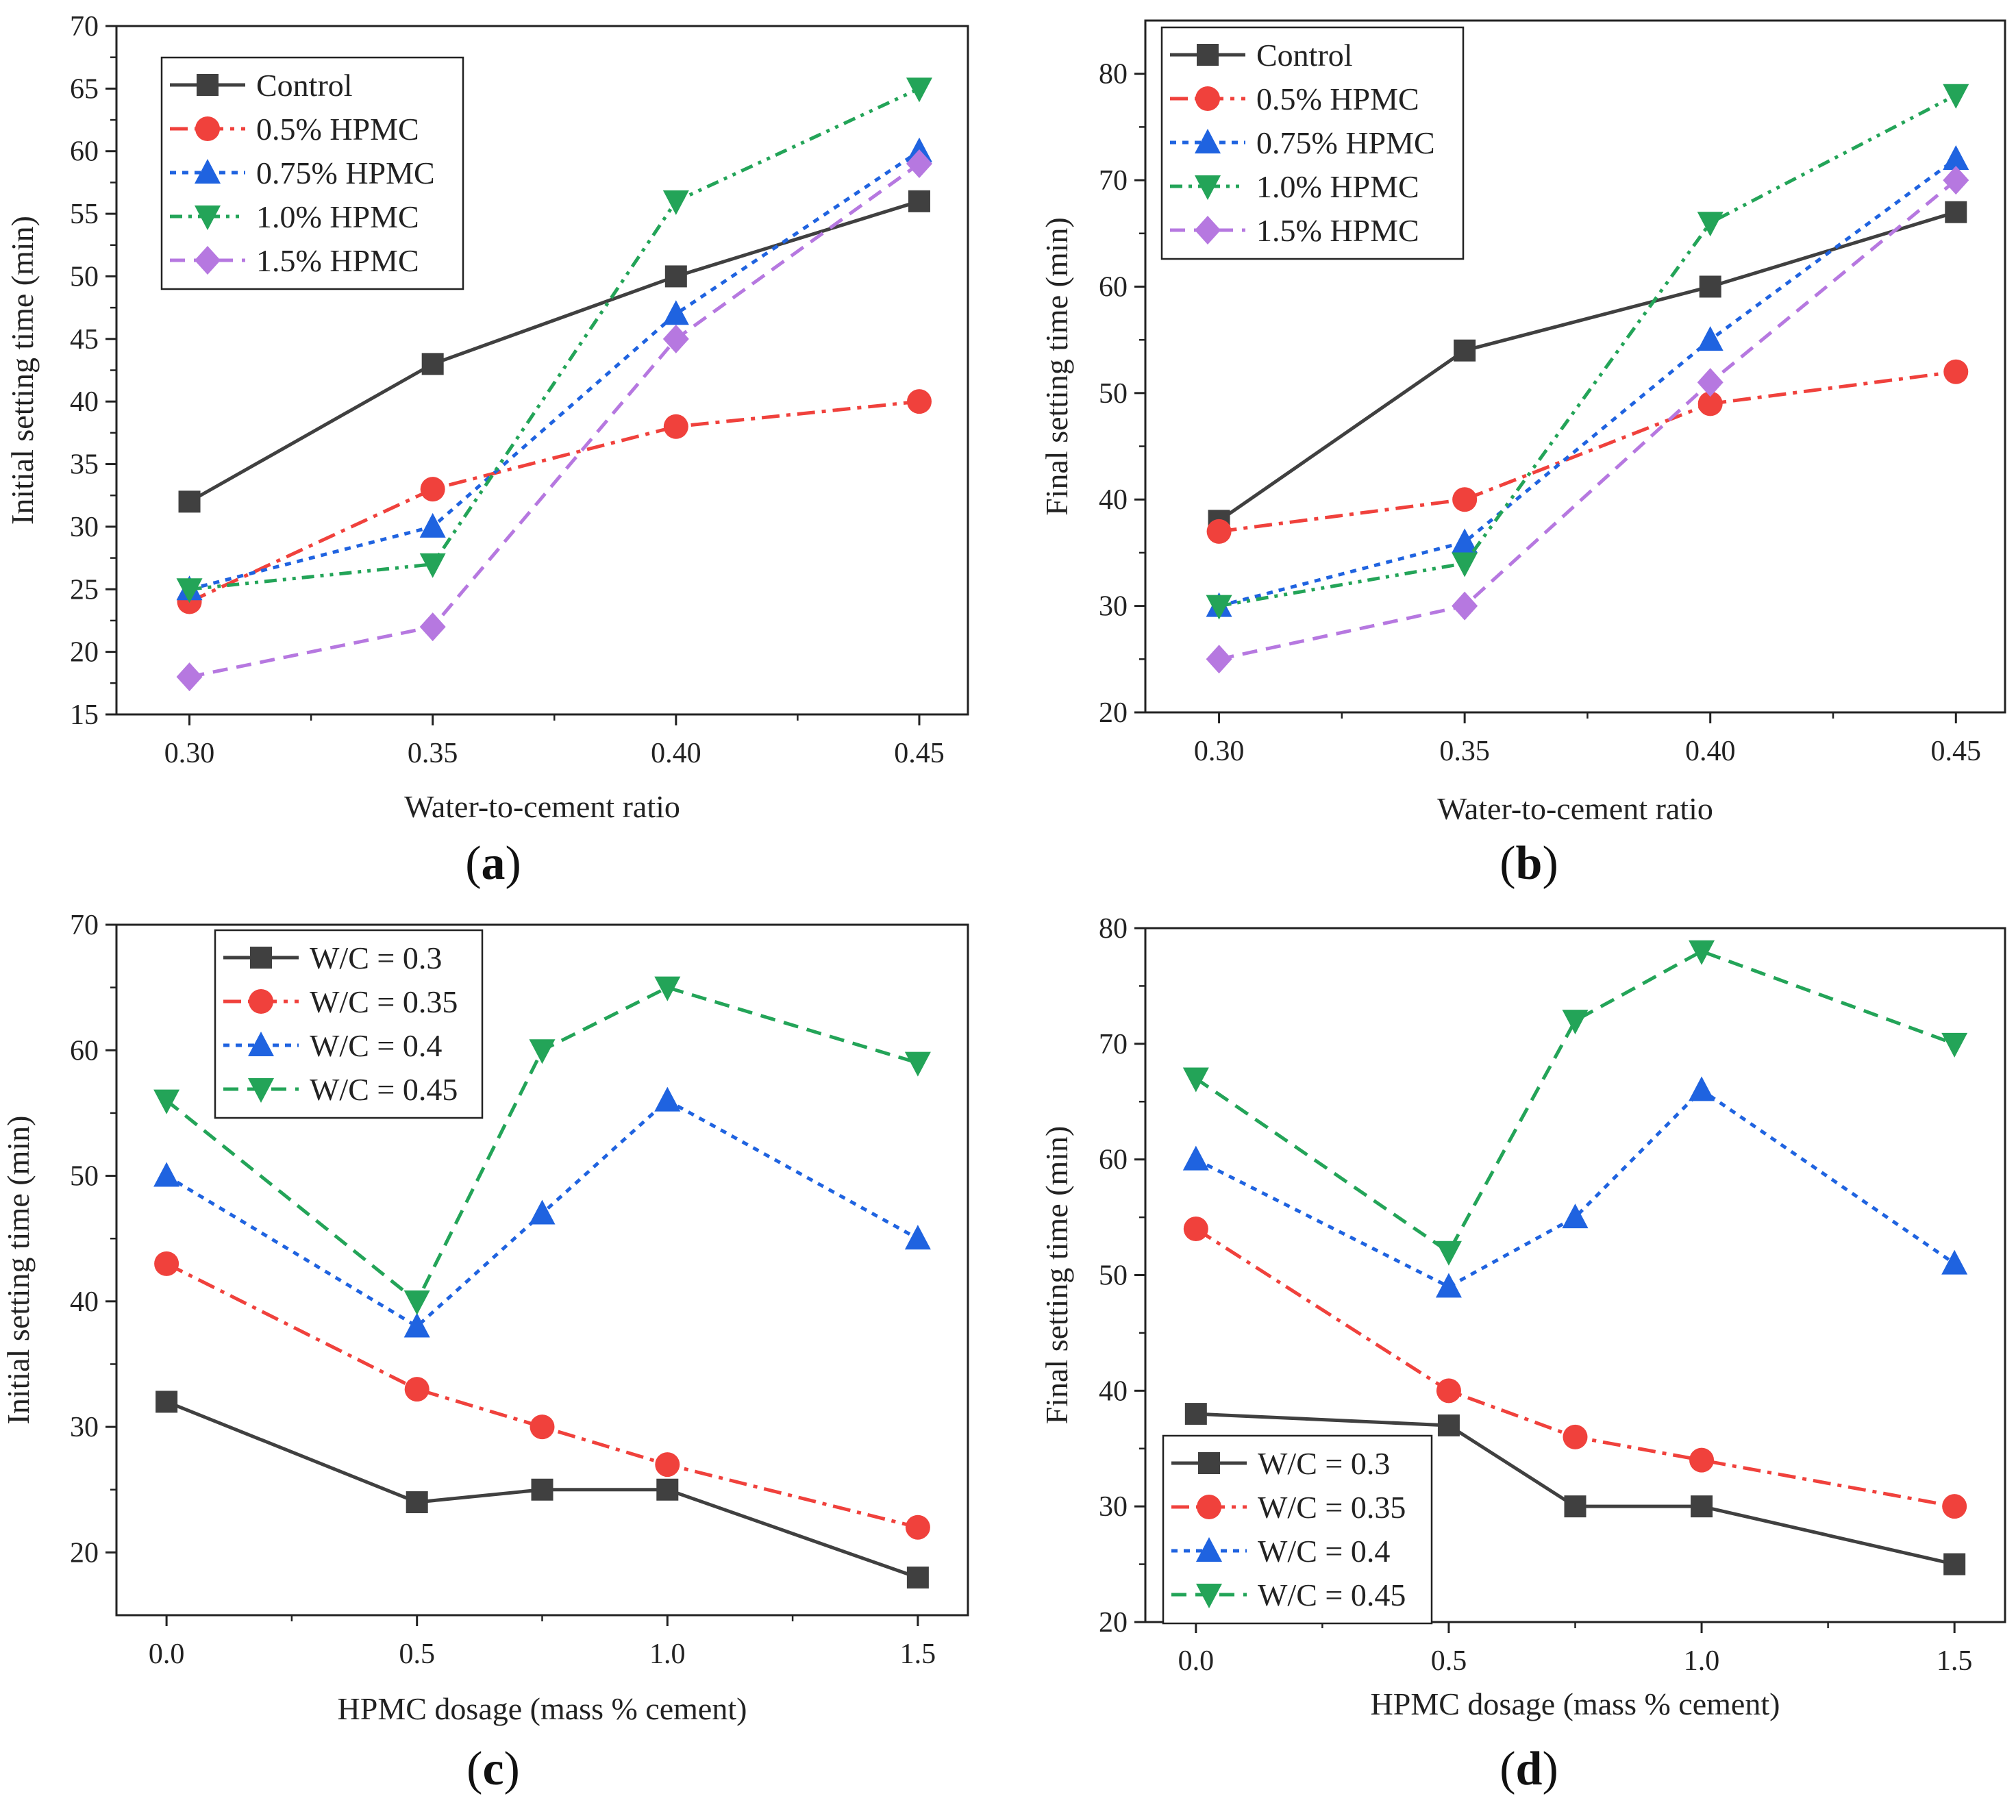 Image resolution: width=2016 pixels, height=1820 pixels. Describe the element at coordinates (84, 402) in the screenshot. I see `chart-a-ytick-label: 40` at that location.